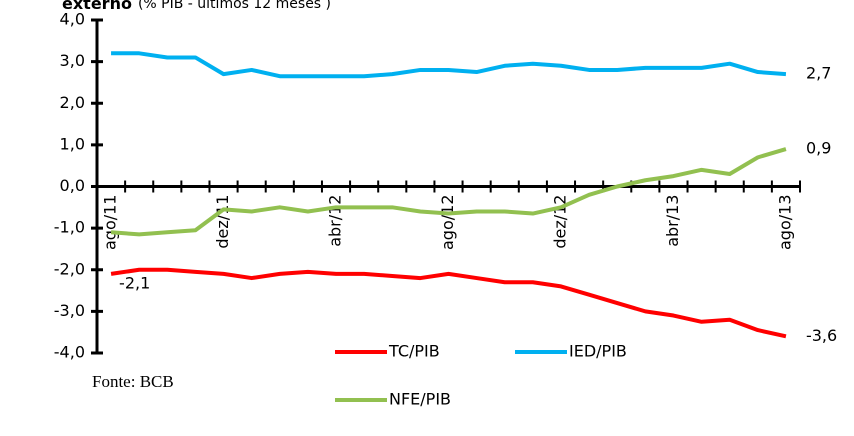  What do you see at coordinates (72, 185) in the screenshot?
I see `y-tick-label: 0,0` at bounding box center [72, 185].